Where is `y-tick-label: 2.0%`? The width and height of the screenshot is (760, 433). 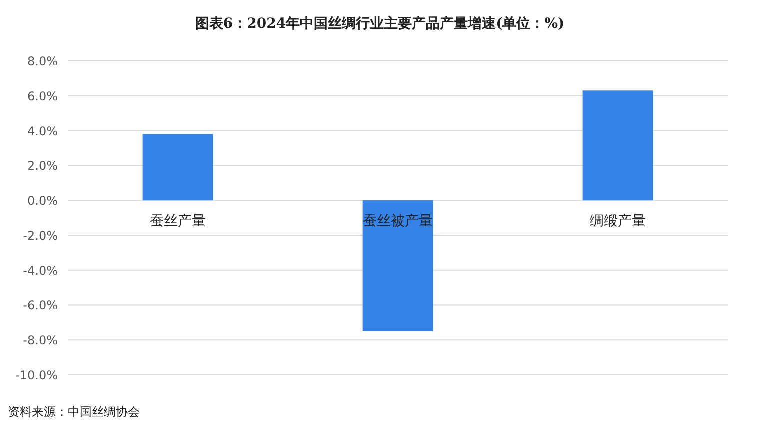 y-tick-label: 2.0% is located at coordinates (43, 166).